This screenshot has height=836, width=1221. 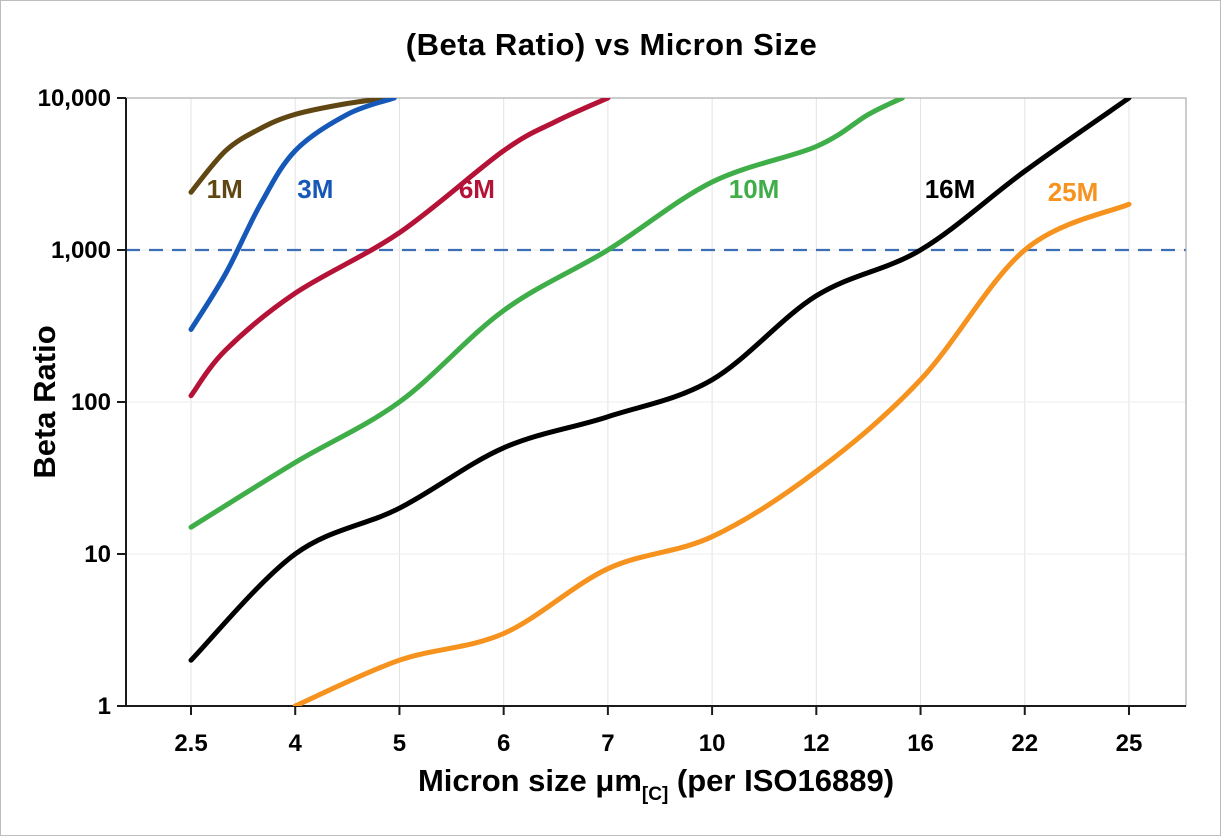 What do you see at coordinates (816, 743) in the screenshot?
I see `x-tick-label: 12` at bounding box center [816, 743].